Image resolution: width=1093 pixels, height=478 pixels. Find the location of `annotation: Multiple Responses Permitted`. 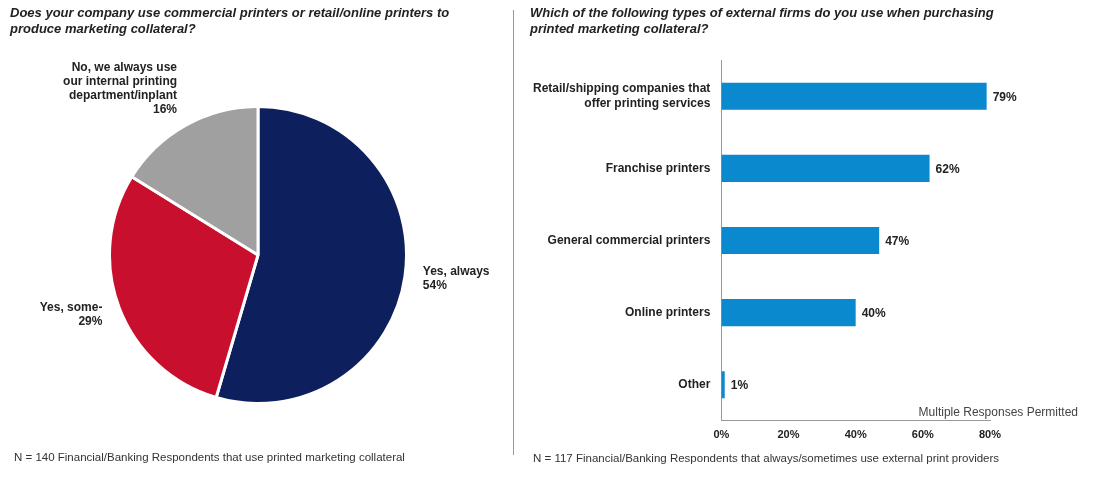

annotation: Multiple Responses Permitted is located at coordinates (998, 412).